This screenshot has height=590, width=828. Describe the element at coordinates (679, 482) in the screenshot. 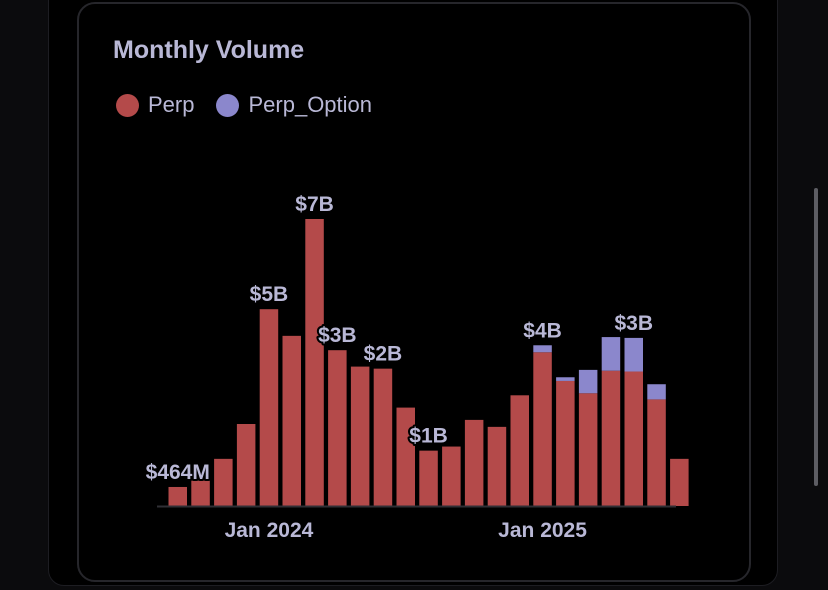

I see `bar-perp-jul-2025` at that location.